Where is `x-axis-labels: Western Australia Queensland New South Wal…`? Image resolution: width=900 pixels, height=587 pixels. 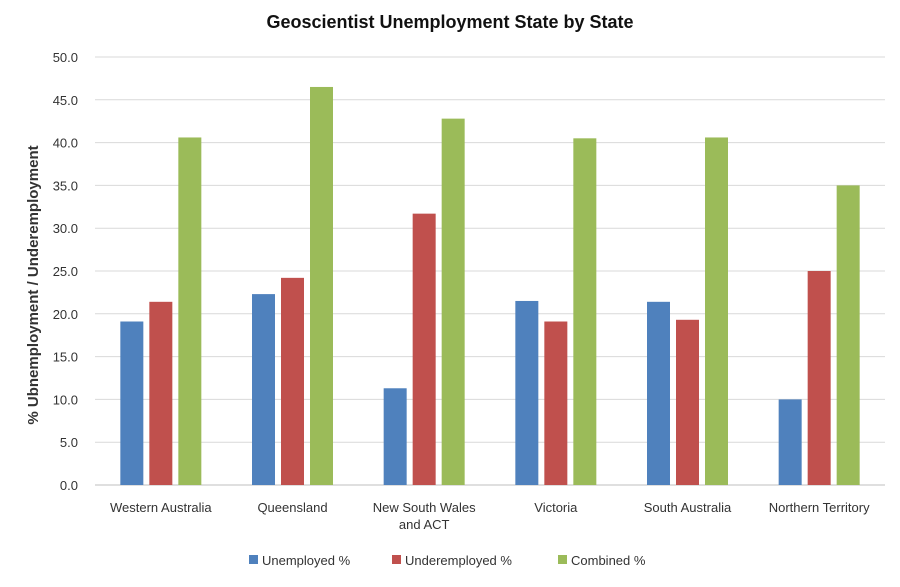
x-axis-labels: Western Australia Queensland New South Wal… is located at coordinates (490, 516).